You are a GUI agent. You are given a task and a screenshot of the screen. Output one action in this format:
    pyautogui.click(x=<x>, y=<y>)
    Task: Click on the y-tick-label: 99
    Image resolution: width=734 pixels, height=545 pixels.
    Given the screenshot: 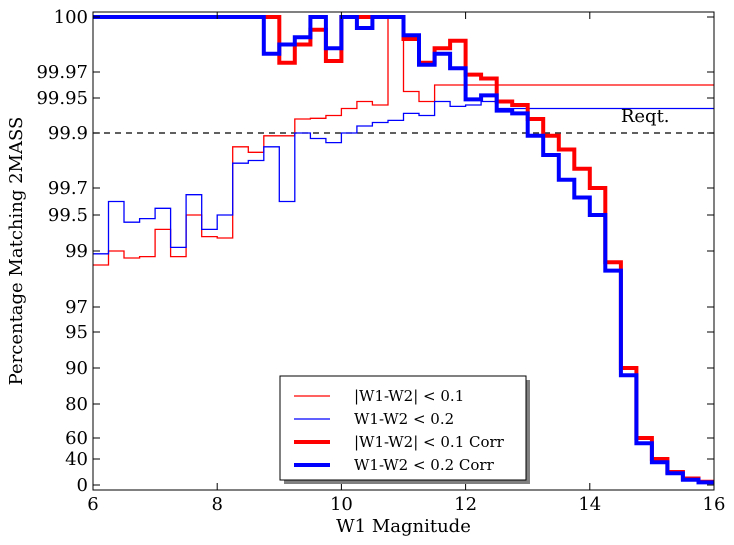 What is the action you would take?
    pyautogui.click(x=76, y=251)
    